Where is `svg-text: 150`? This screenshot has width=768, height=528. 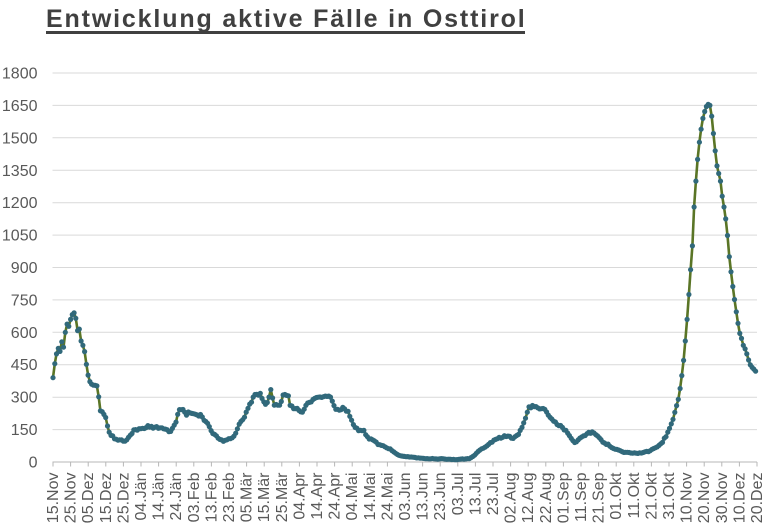
svg-text: 150 is located at coordinates (24, 430).